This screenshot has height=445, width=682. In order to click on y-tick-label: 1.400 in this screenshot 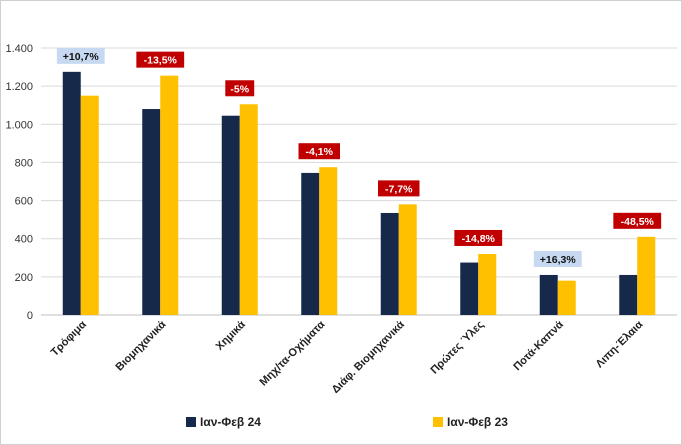, I will do `click(19, 49)`.